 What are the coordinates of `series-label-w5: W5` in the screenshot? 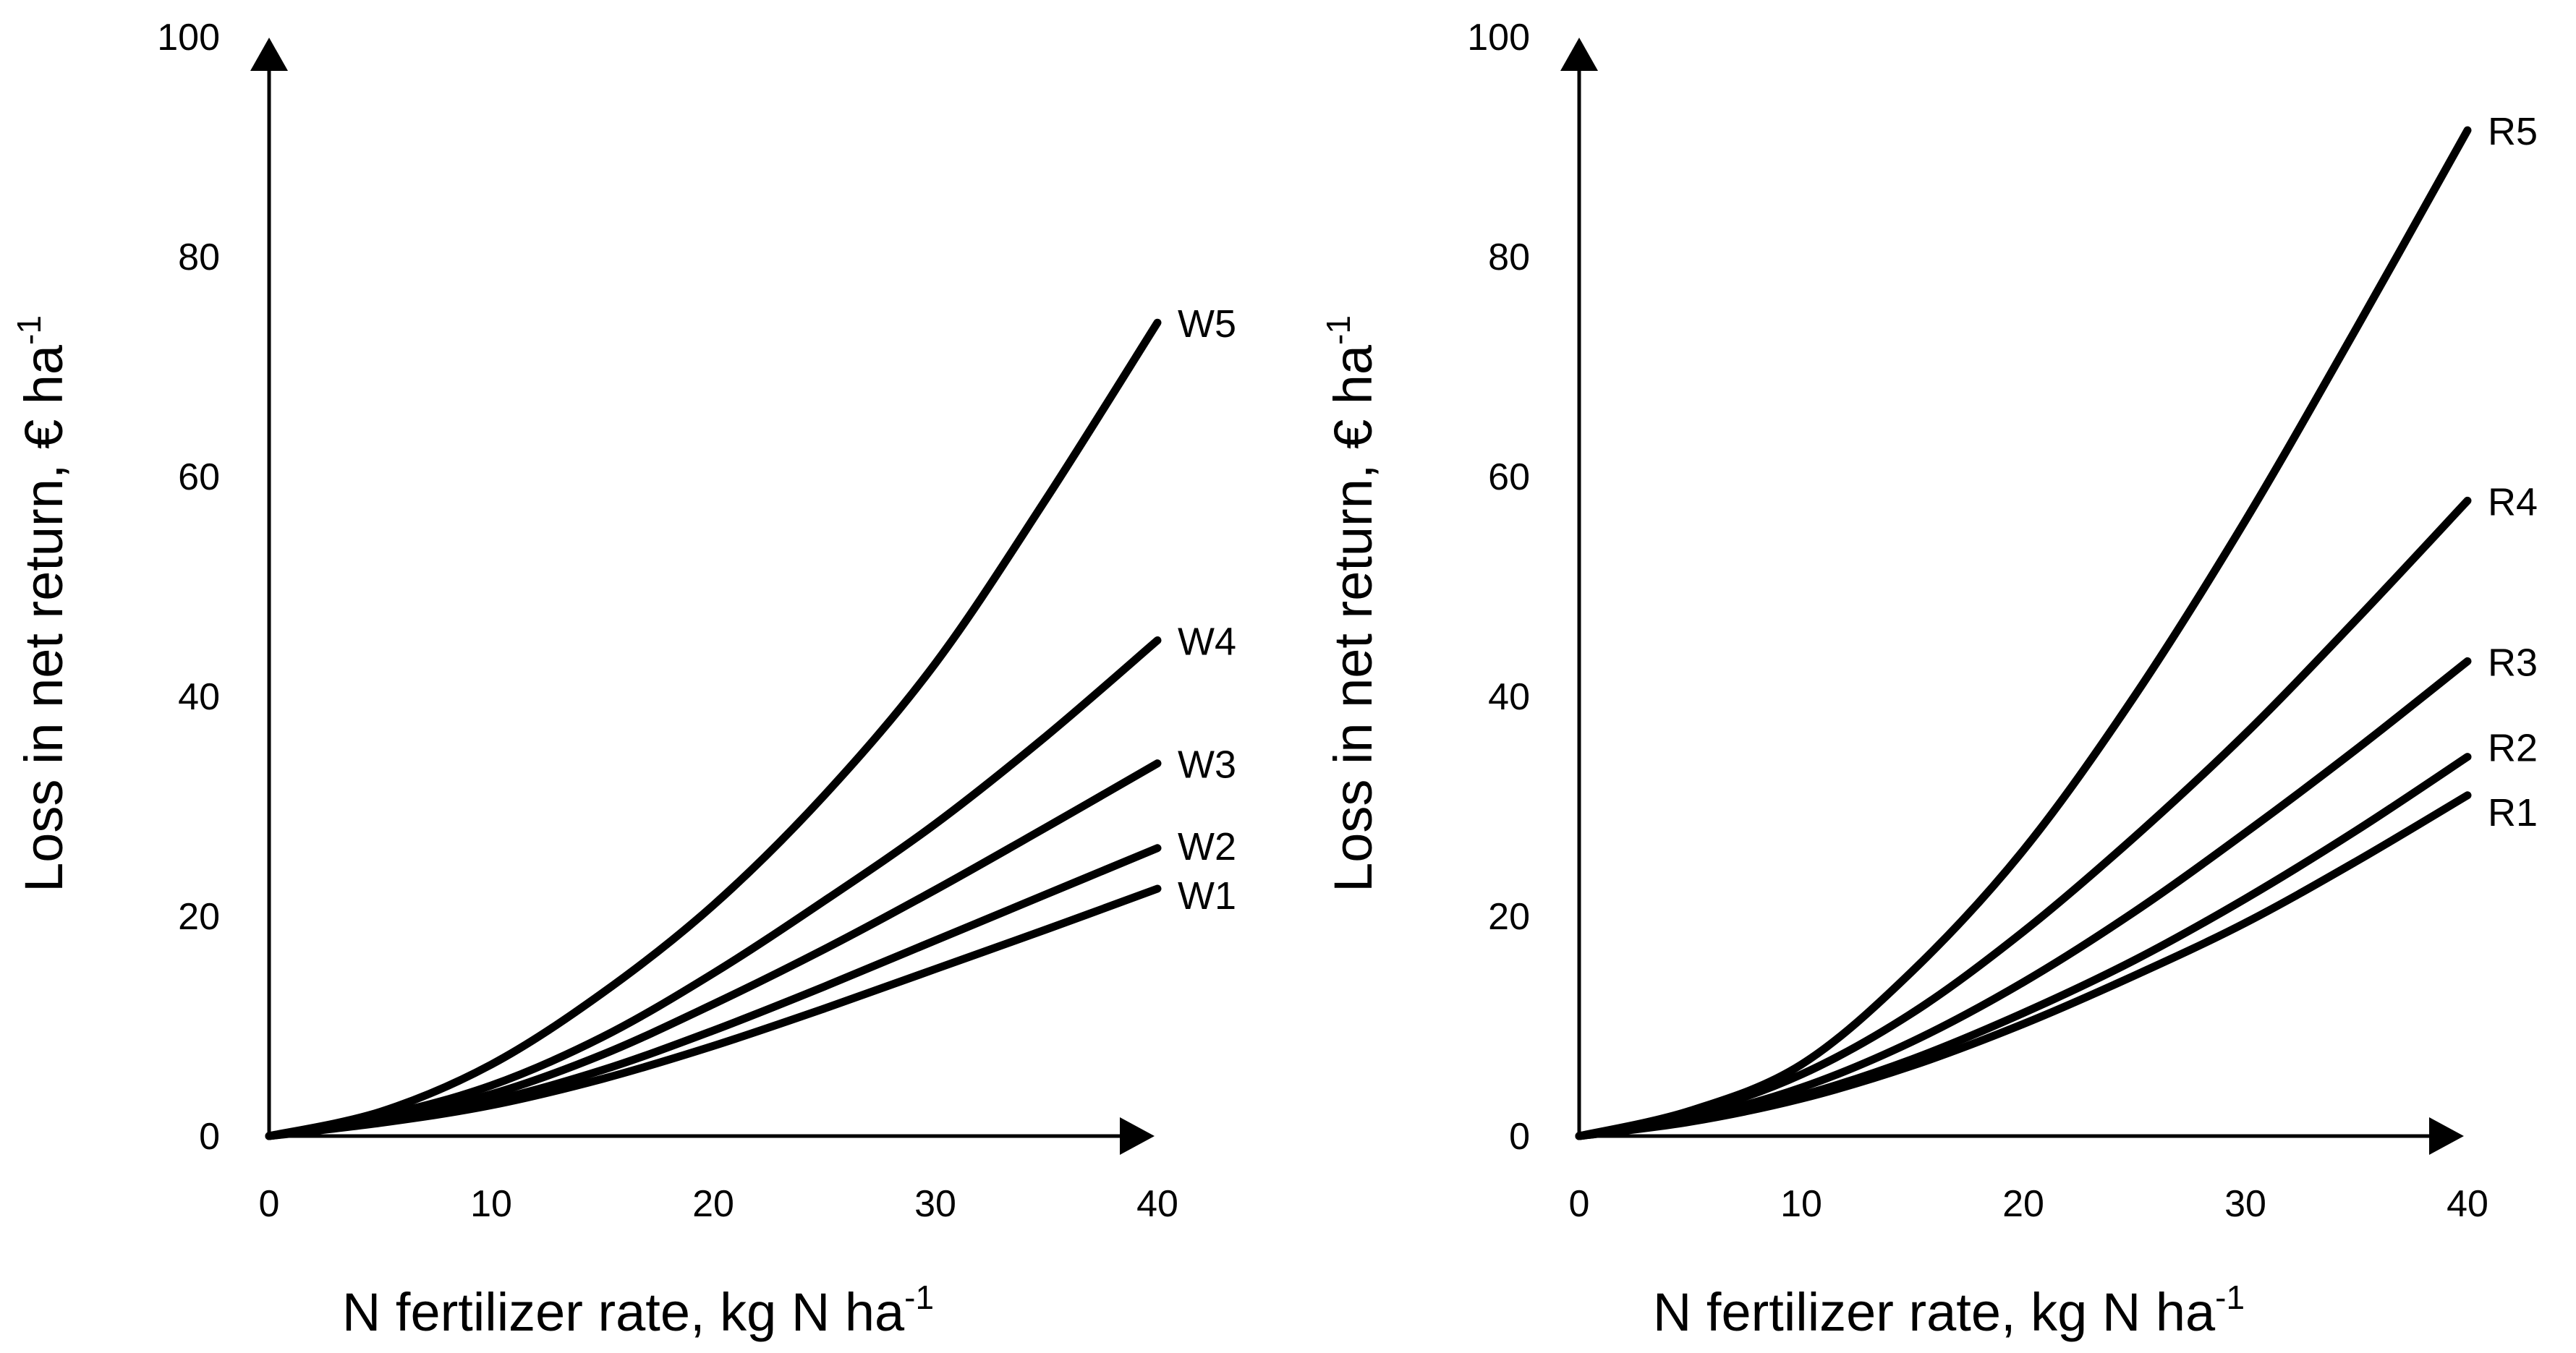 It's located at (1207, 324).